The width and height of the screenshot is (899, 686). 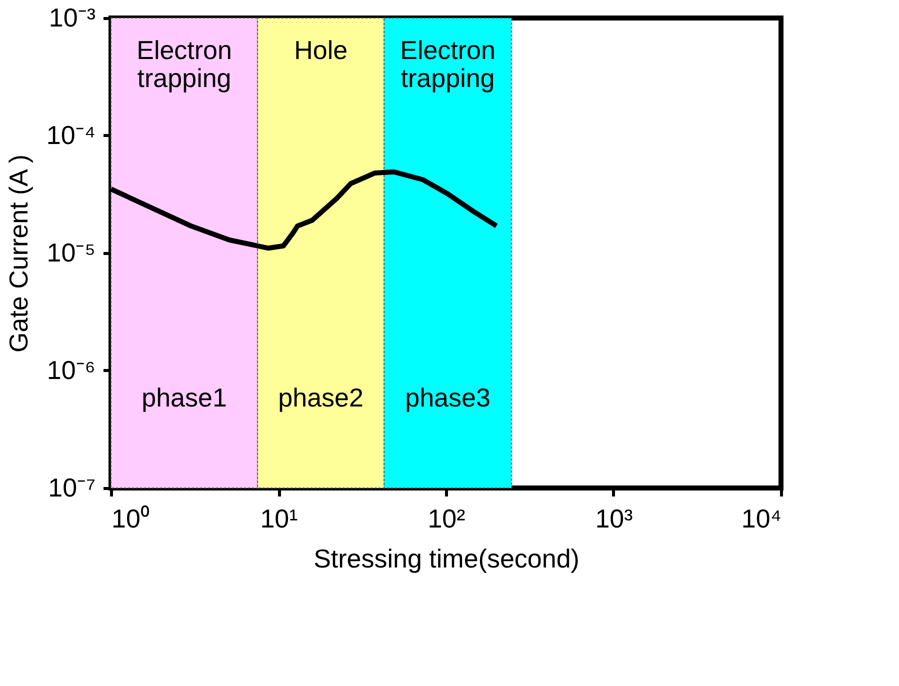 I want to click on y-axis-title: Gate Current (A ), so click(x=18, y=253).